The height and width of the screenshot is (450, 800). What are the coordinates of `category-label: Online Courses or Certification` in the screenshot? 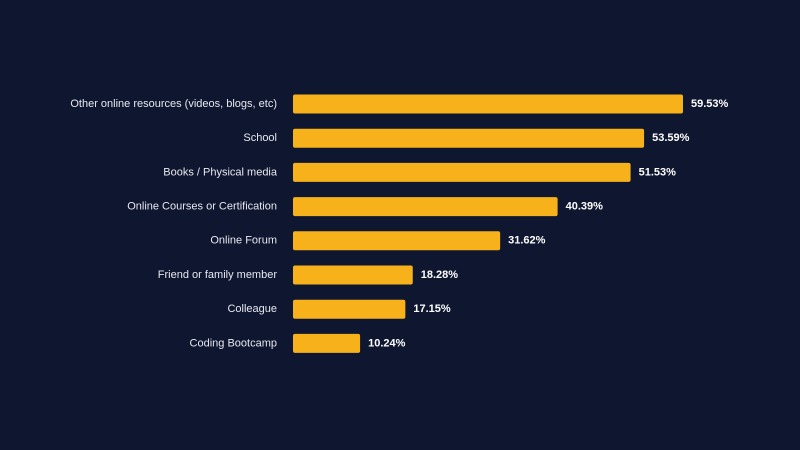 It's located at (202, 207).